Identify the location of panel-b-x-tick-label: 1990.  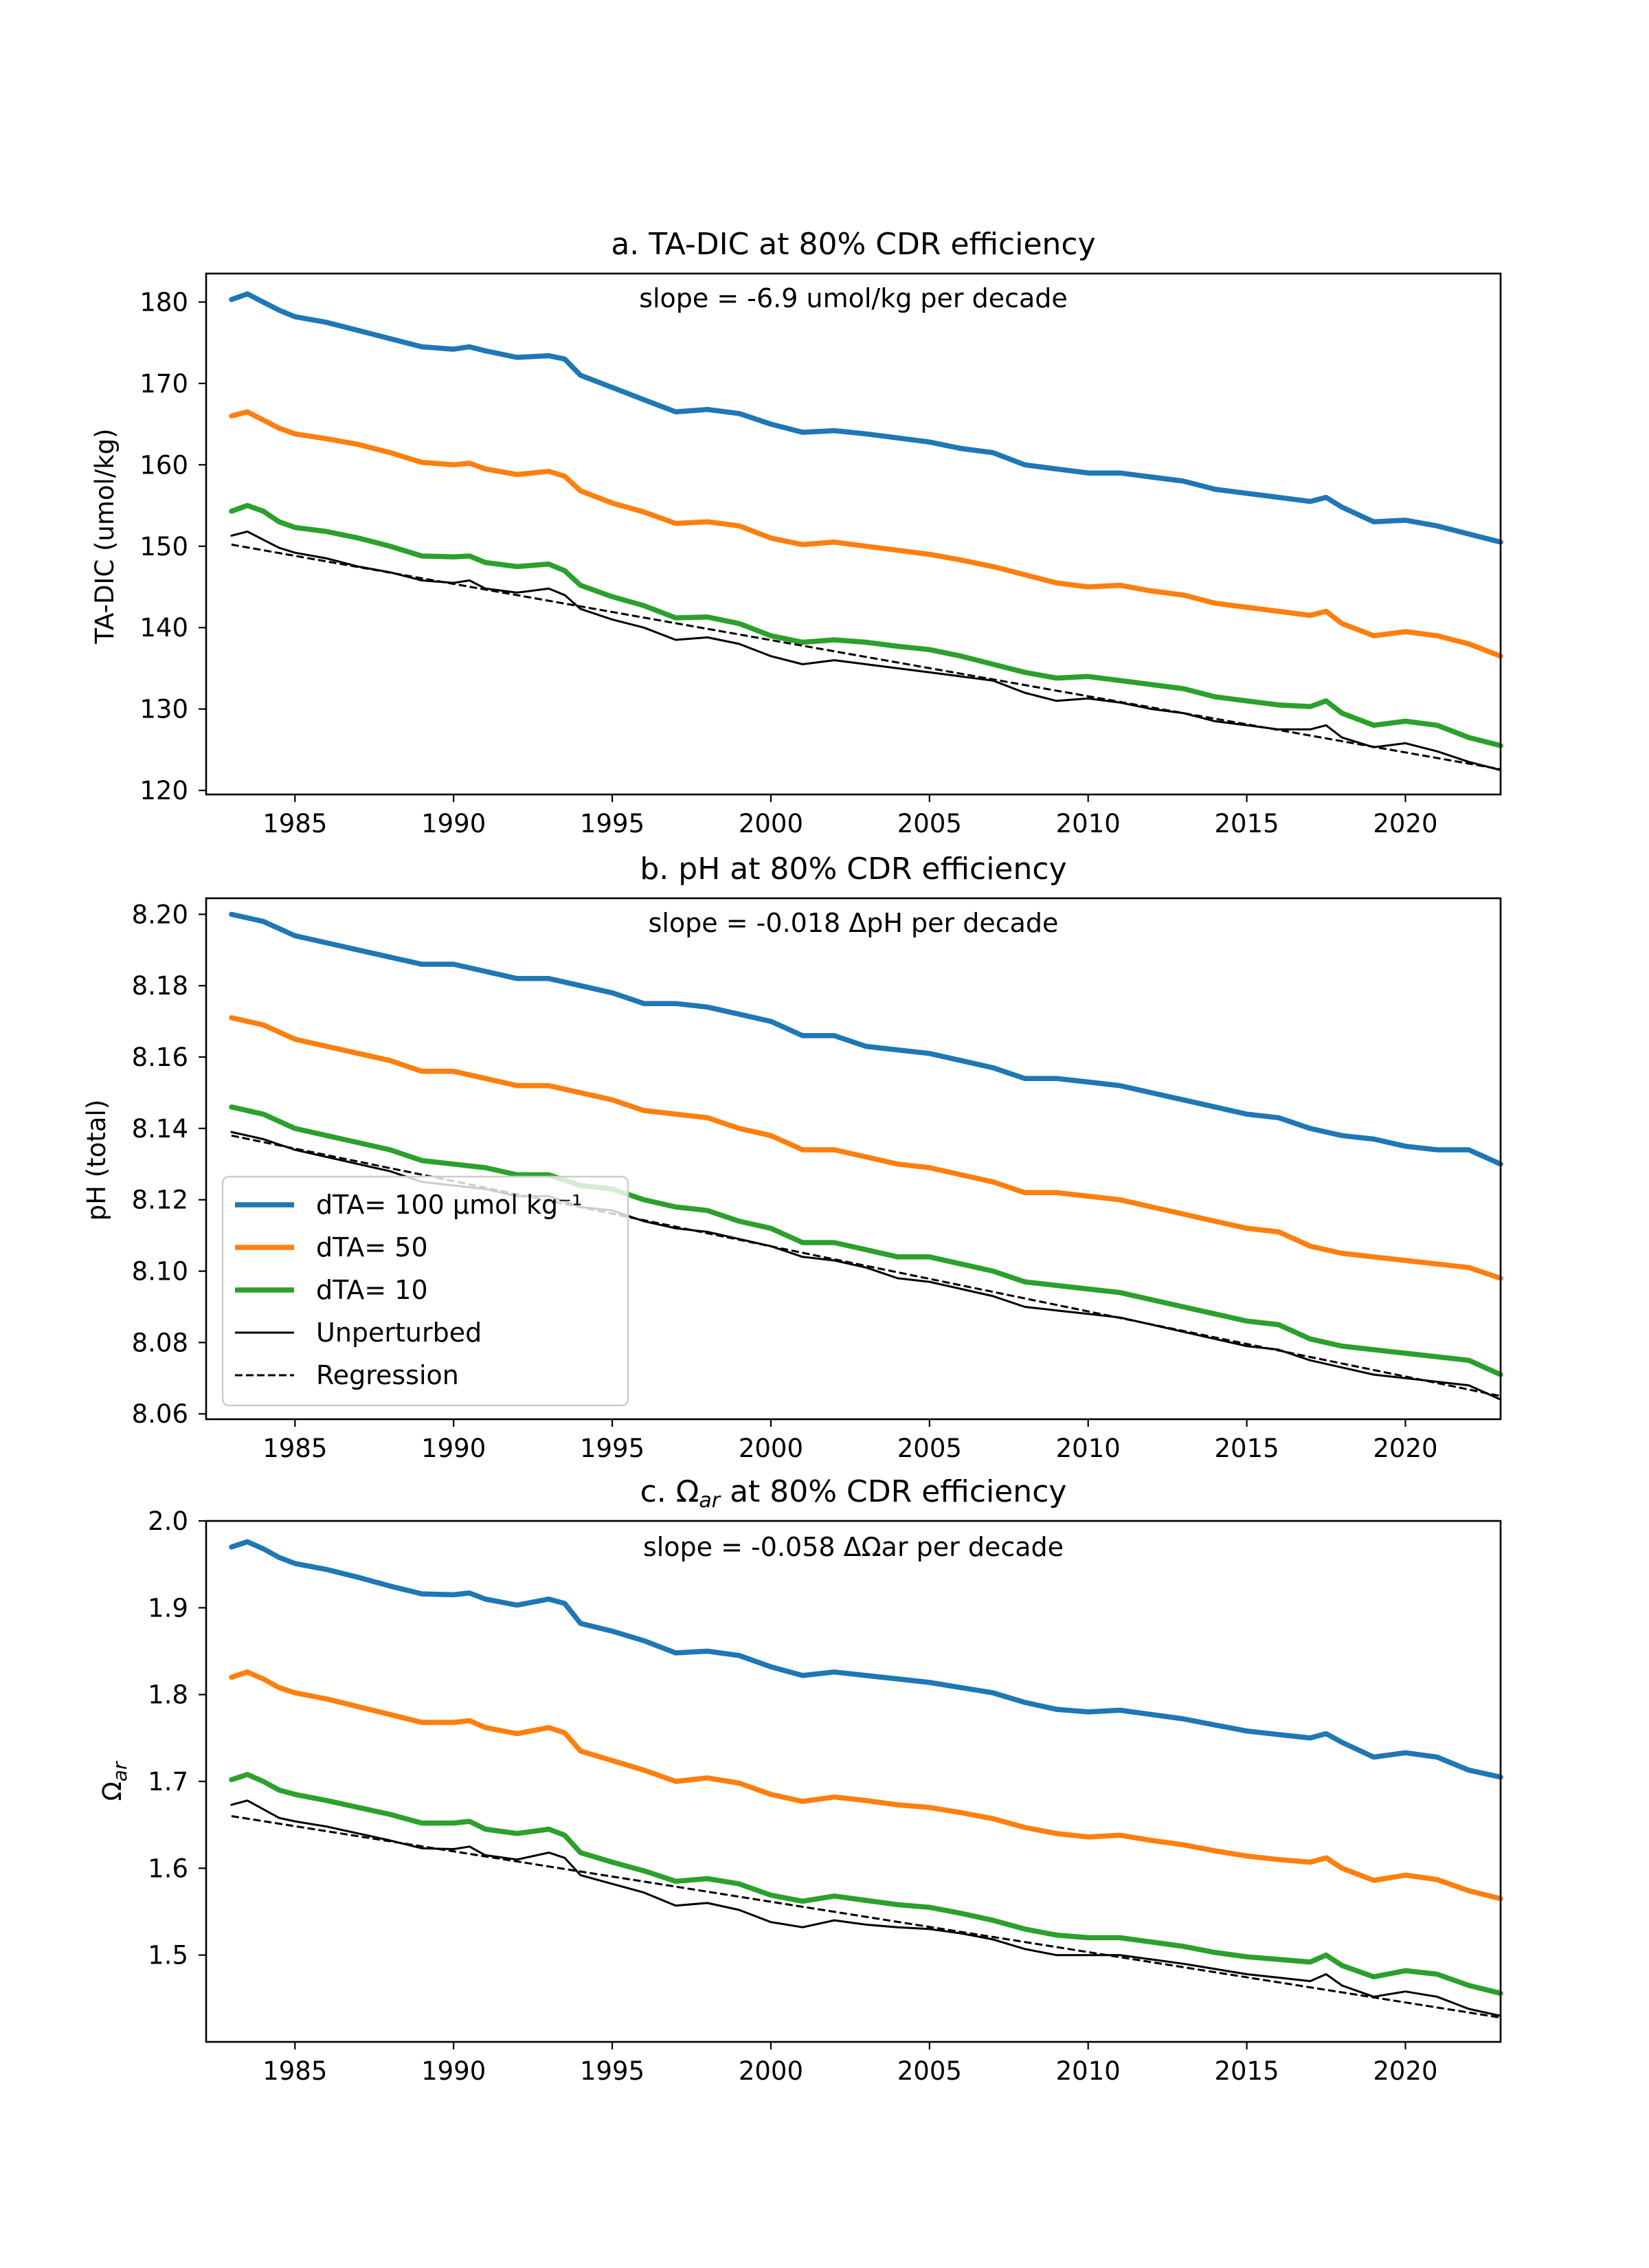
(453, 1449).